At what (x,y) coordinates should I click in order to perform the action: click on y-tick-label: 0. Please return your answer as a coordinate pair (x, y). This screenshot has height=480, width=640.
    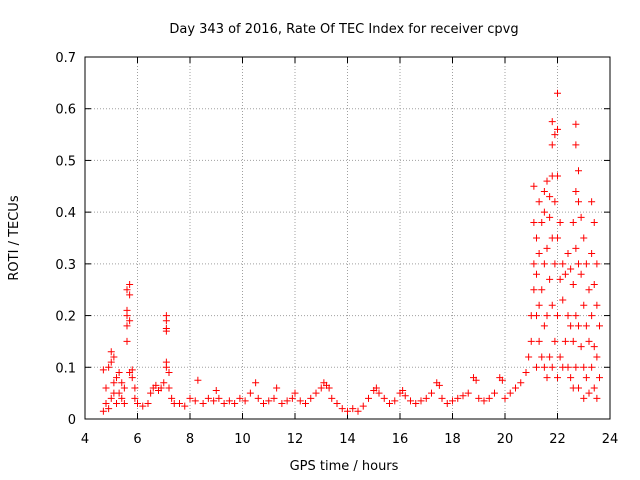
    Looking at the image, I should click on (72, 420).